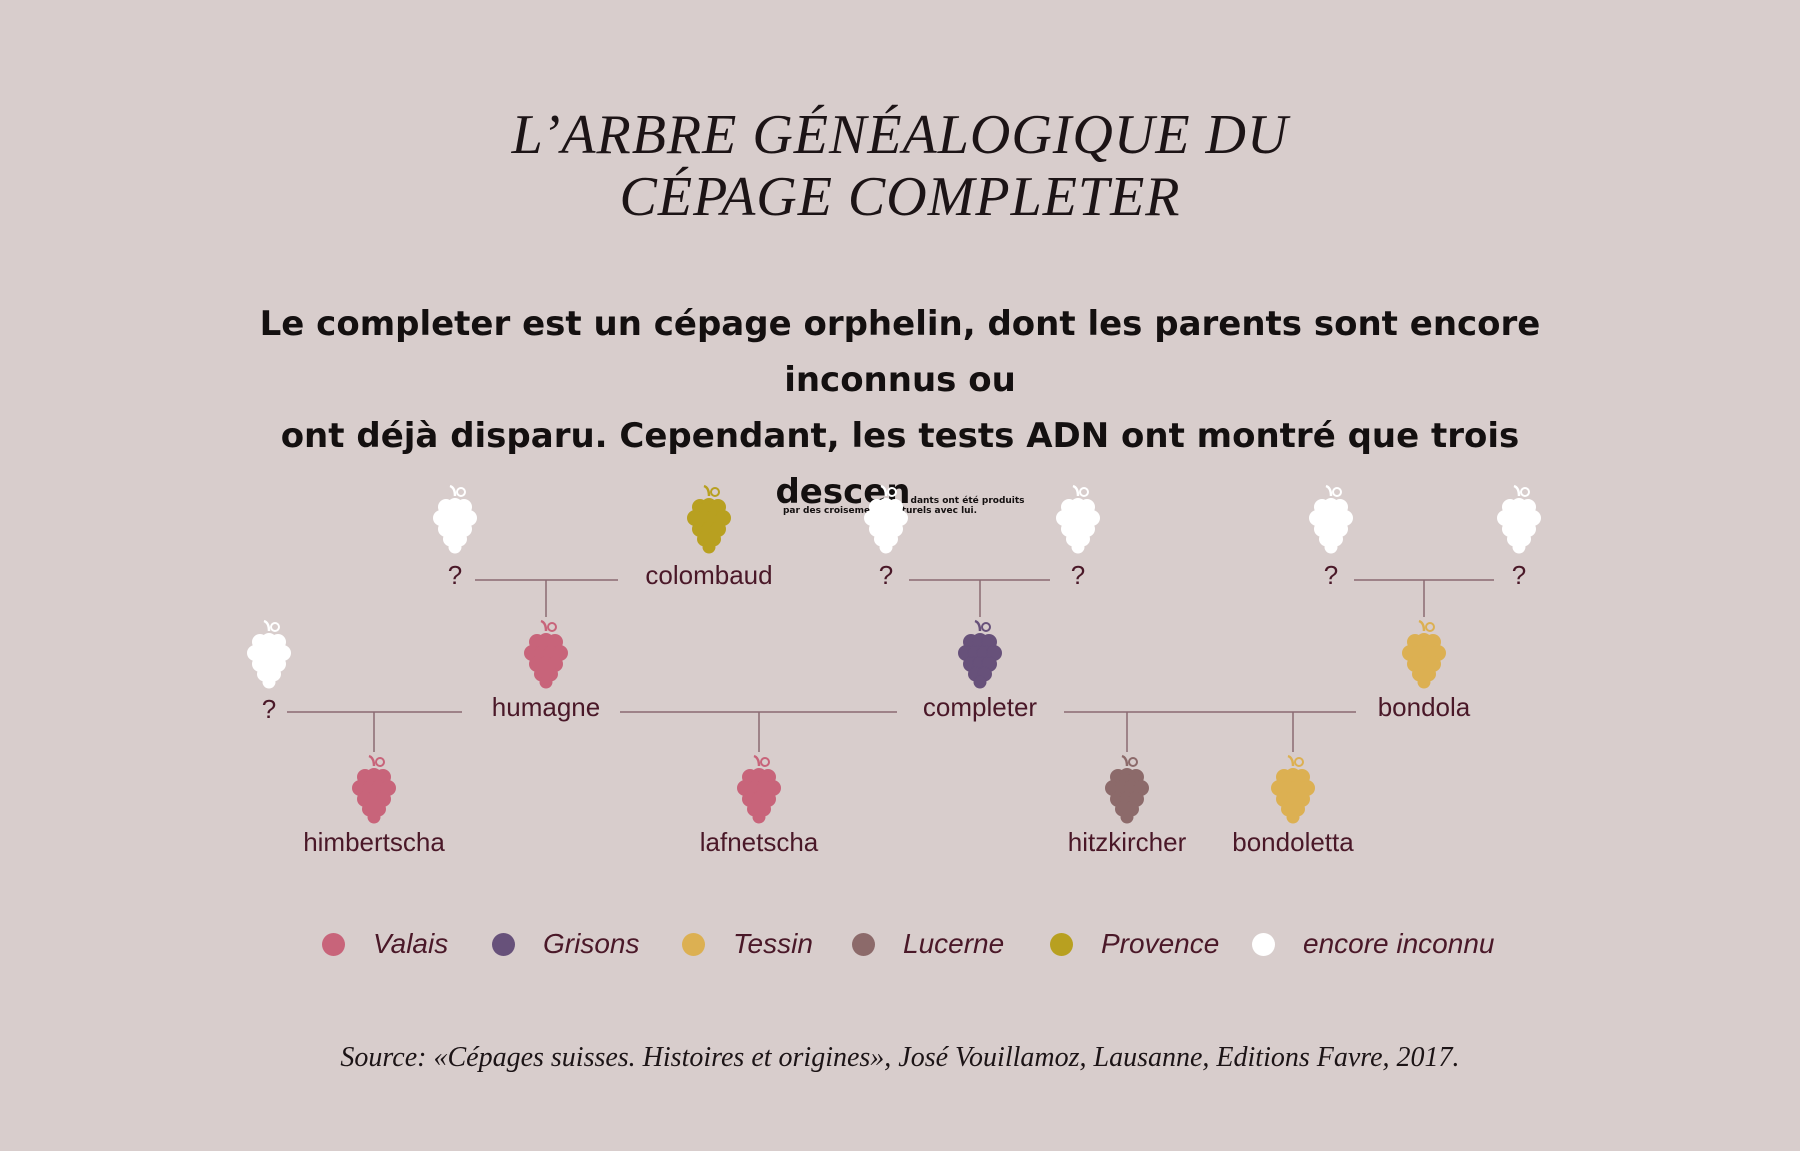 This screenshot has height=1151, width=1800. What do you see at coordinates (980, 707) in the screenshot?
I see `node-label: completer` at bounding box center [980, 707].